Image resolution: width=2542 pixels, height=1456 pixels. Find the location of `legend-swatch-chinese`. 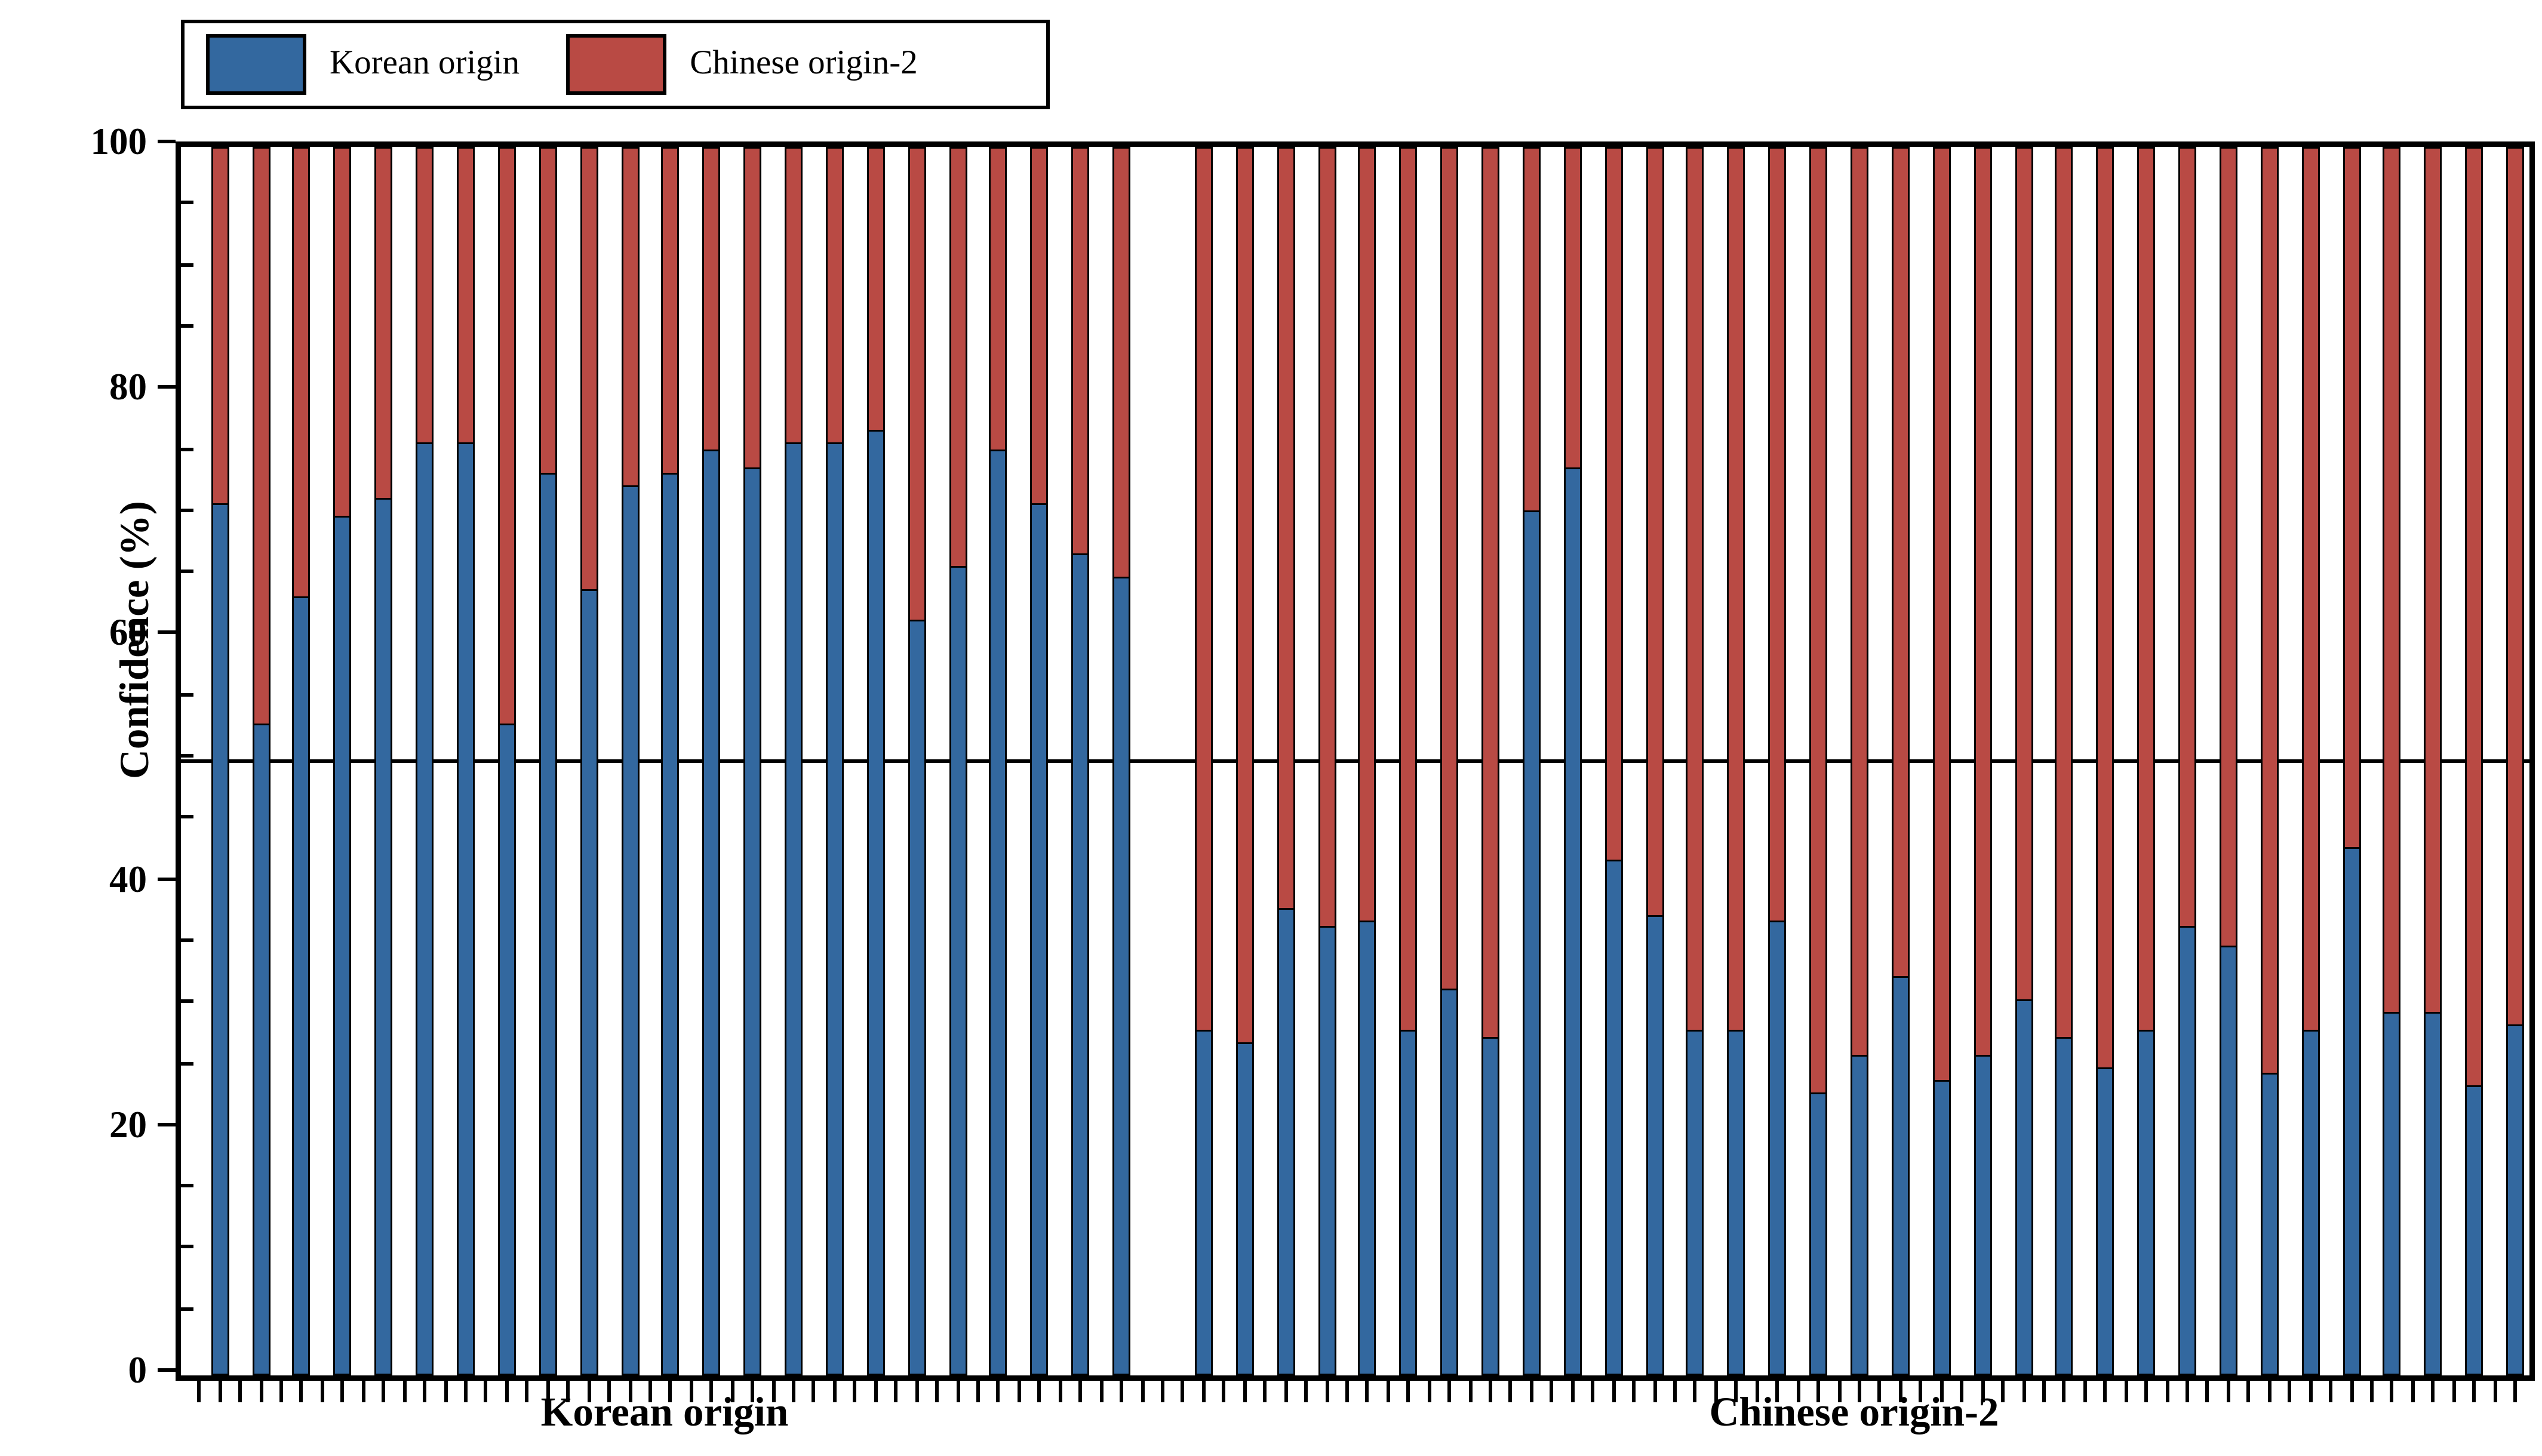

legend-swatch-chinese is located at coordinates (616, 64).